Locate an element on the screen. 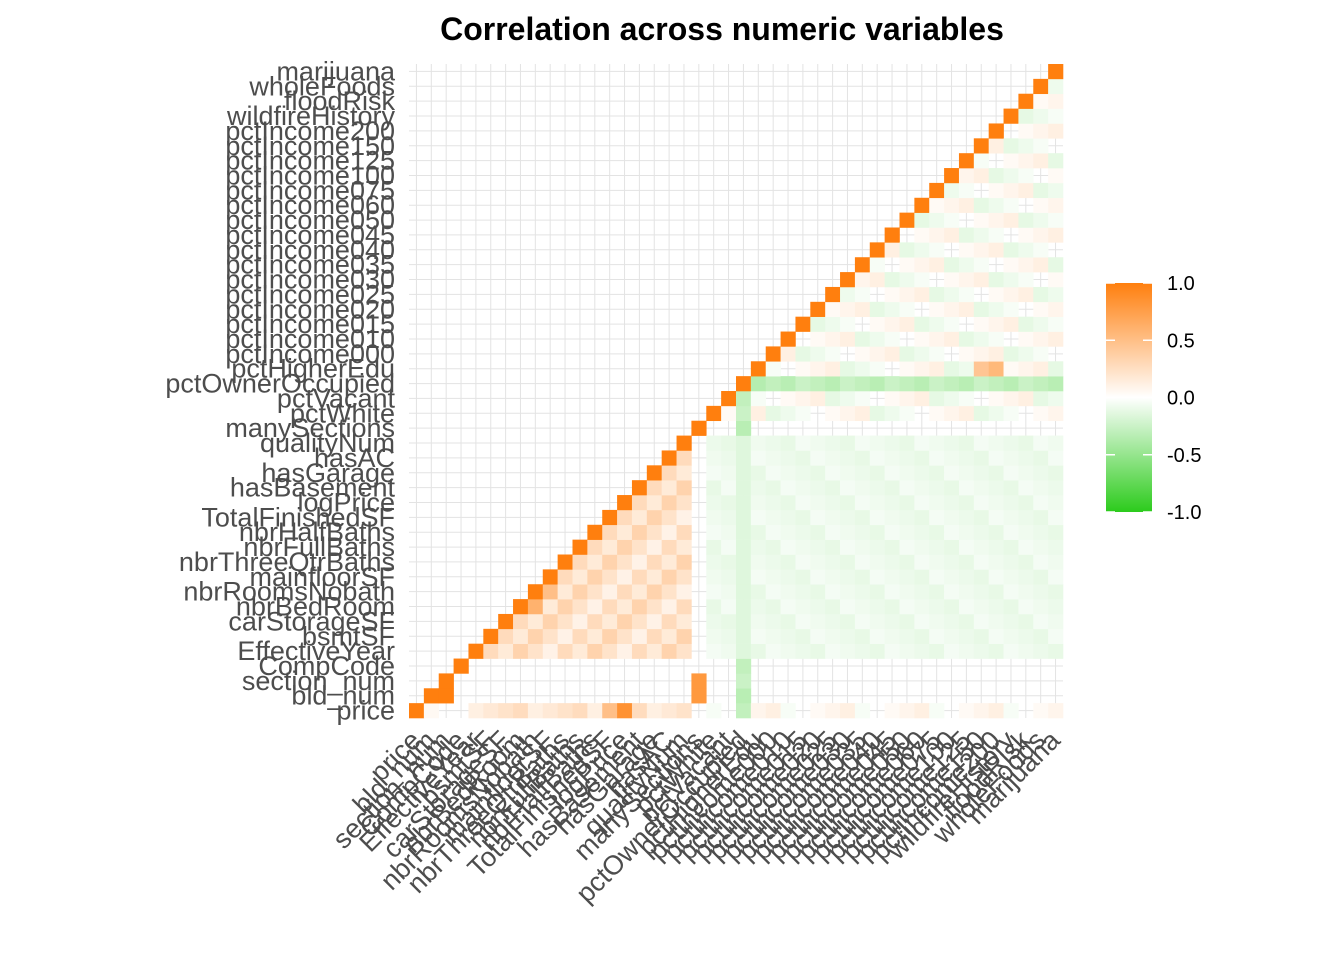 The width and height of the screenshot is (1344, 960). y-tick-label: bsmtSF is located at coordinates (348, 636).